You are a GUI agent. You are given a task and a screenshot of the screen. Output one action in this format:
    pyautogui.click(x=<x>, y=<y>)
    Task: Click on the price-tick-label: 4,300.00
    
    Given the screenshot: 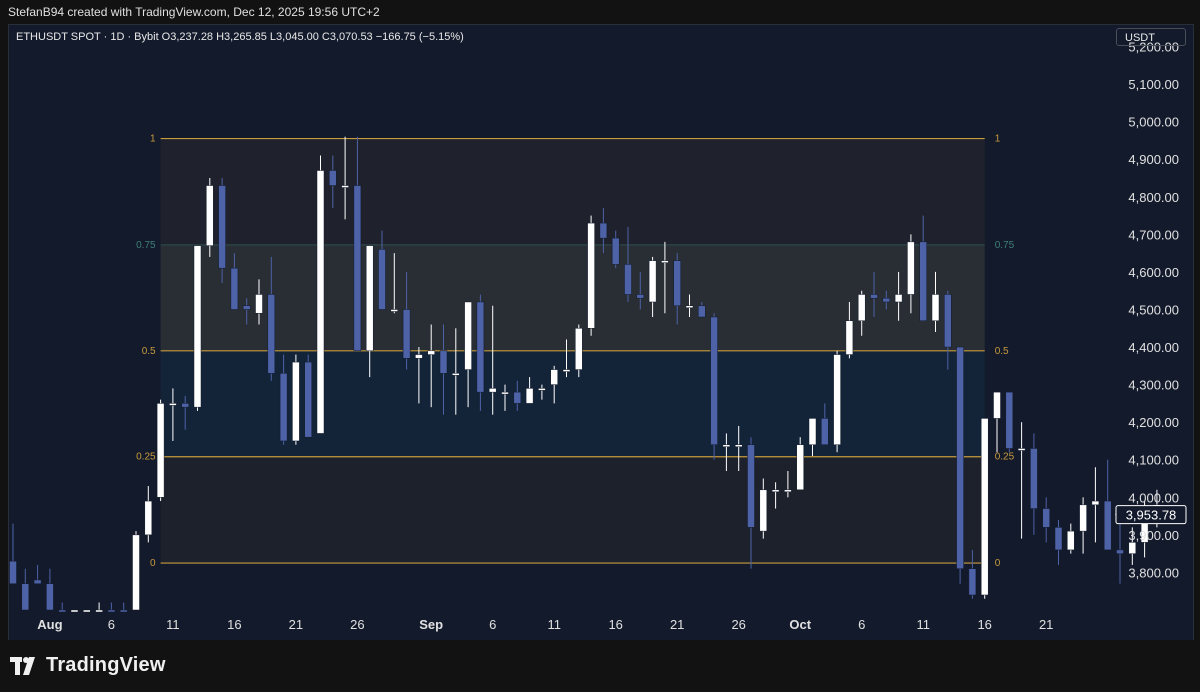 What is the action you would take?
    pyautogui.click(x=1153, y=385)
    